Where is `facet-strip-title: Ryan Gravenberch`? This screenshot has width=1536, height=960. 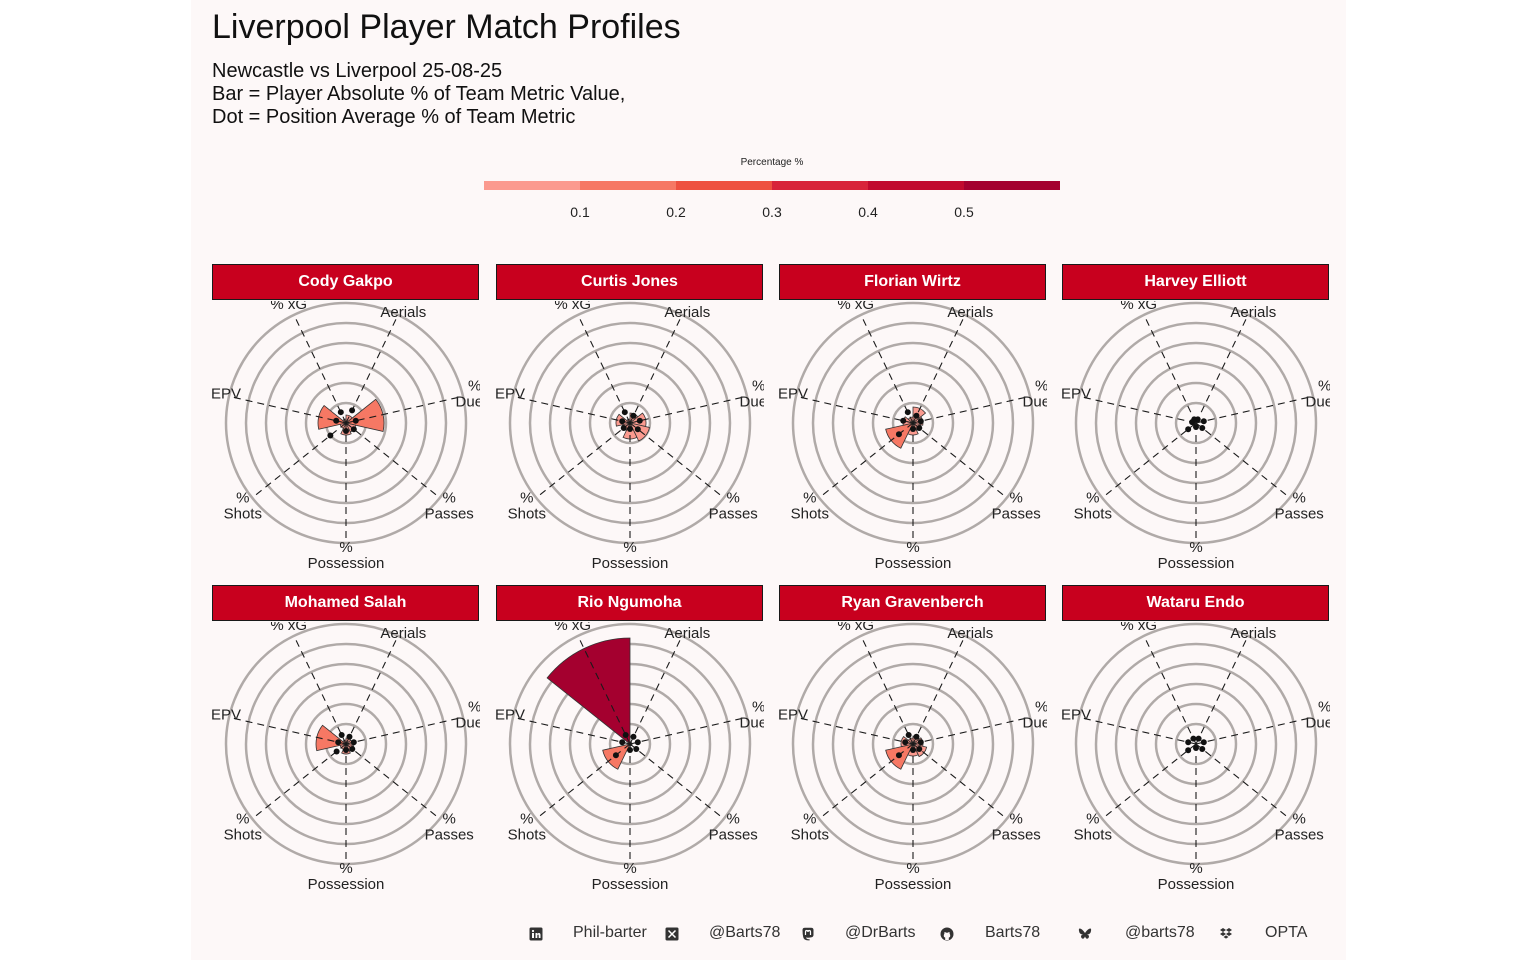 facet-strip-title: Ryan Gravenberch is located at coordinates (912, 603).